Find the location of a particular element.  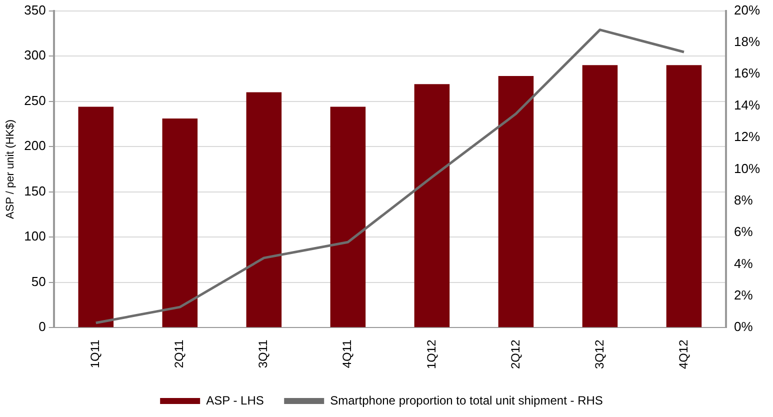

x-tick-label: 3Q12 is located at coordinates (599, 354).